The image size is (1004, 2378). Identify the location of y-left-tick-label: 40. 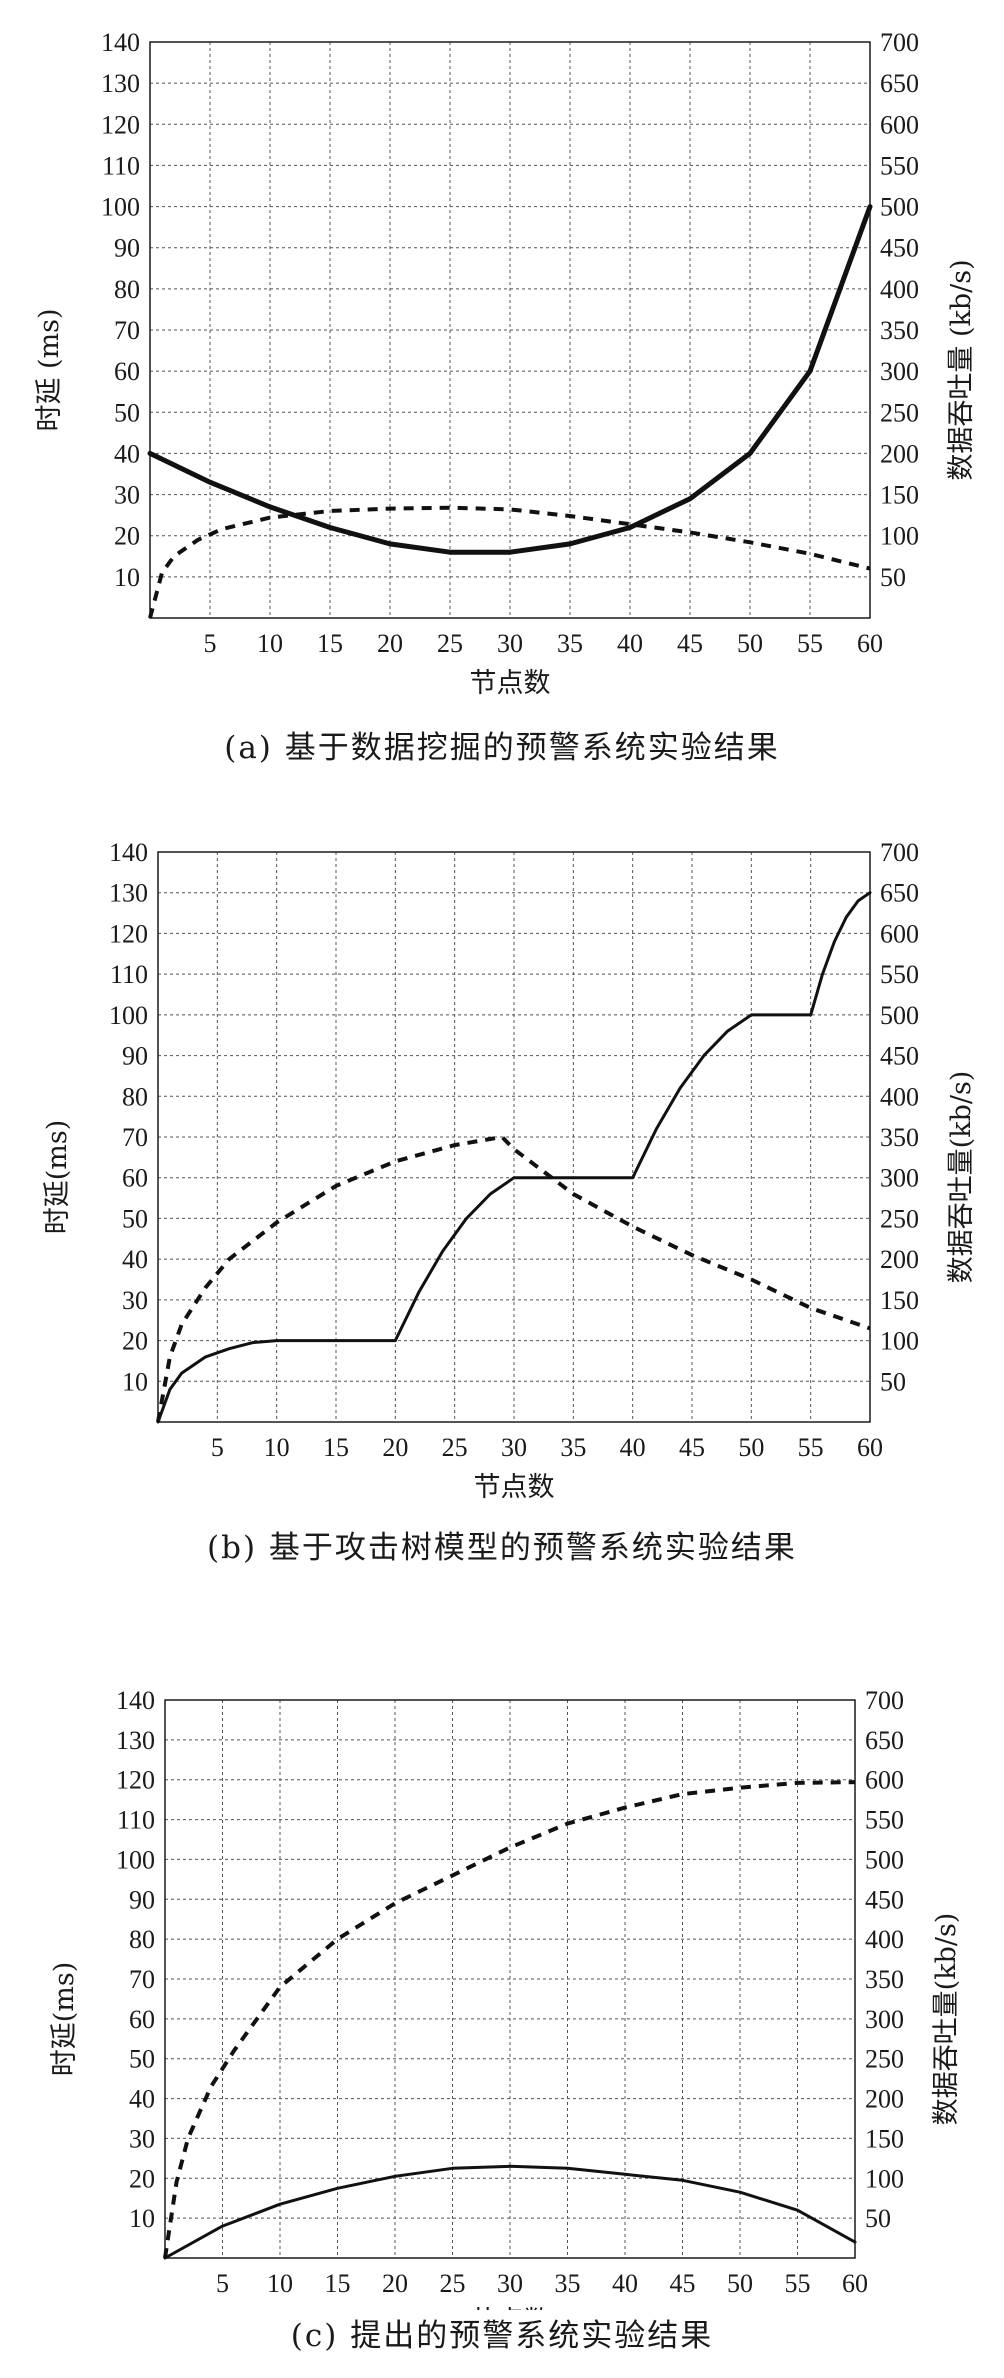
(127, 453).